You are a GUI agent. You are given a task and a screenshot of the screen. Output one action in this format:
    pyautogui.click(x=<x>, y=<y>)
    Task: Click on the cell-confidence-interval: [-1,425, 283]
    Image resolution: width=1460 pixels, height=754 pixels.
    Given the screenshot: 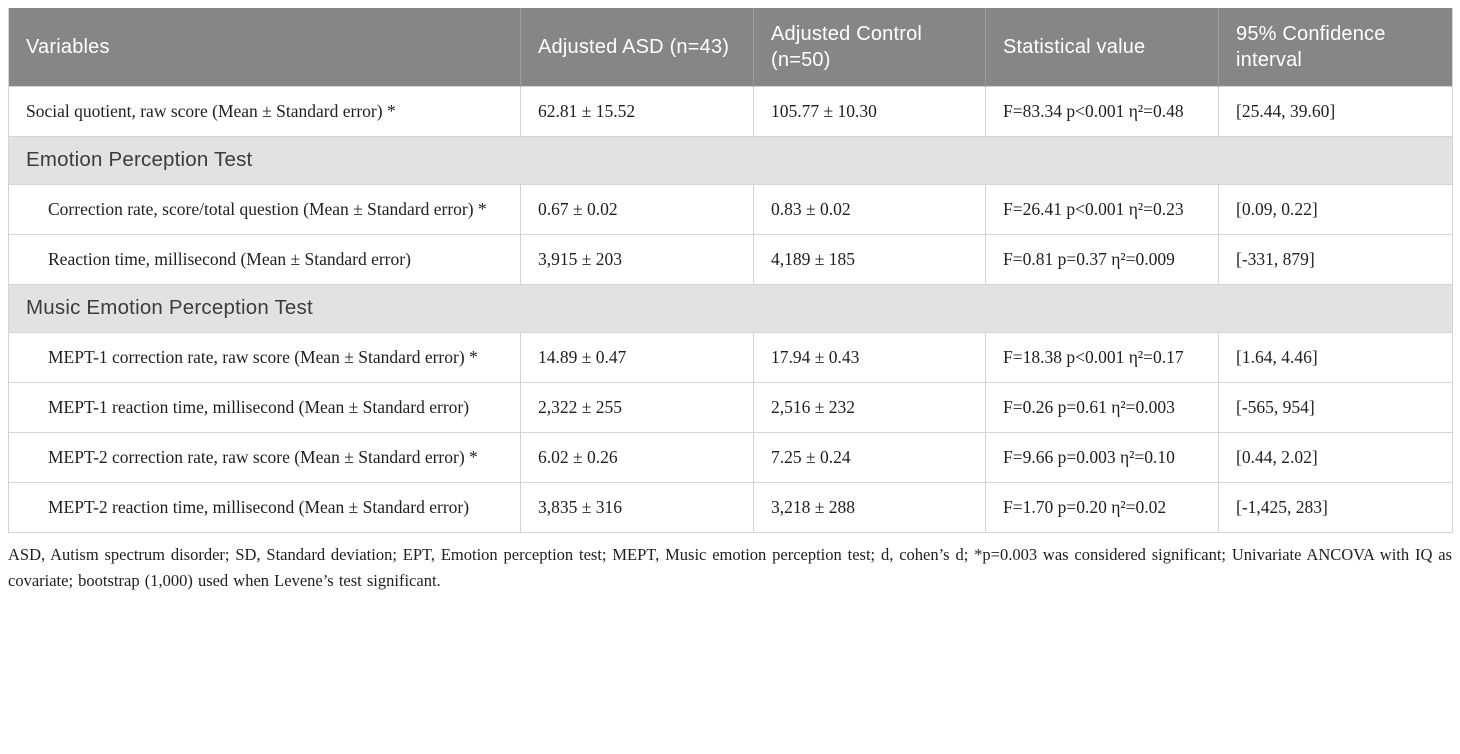 What is the action you would take?
    pyautogui.click(x=1335, y=507)
    